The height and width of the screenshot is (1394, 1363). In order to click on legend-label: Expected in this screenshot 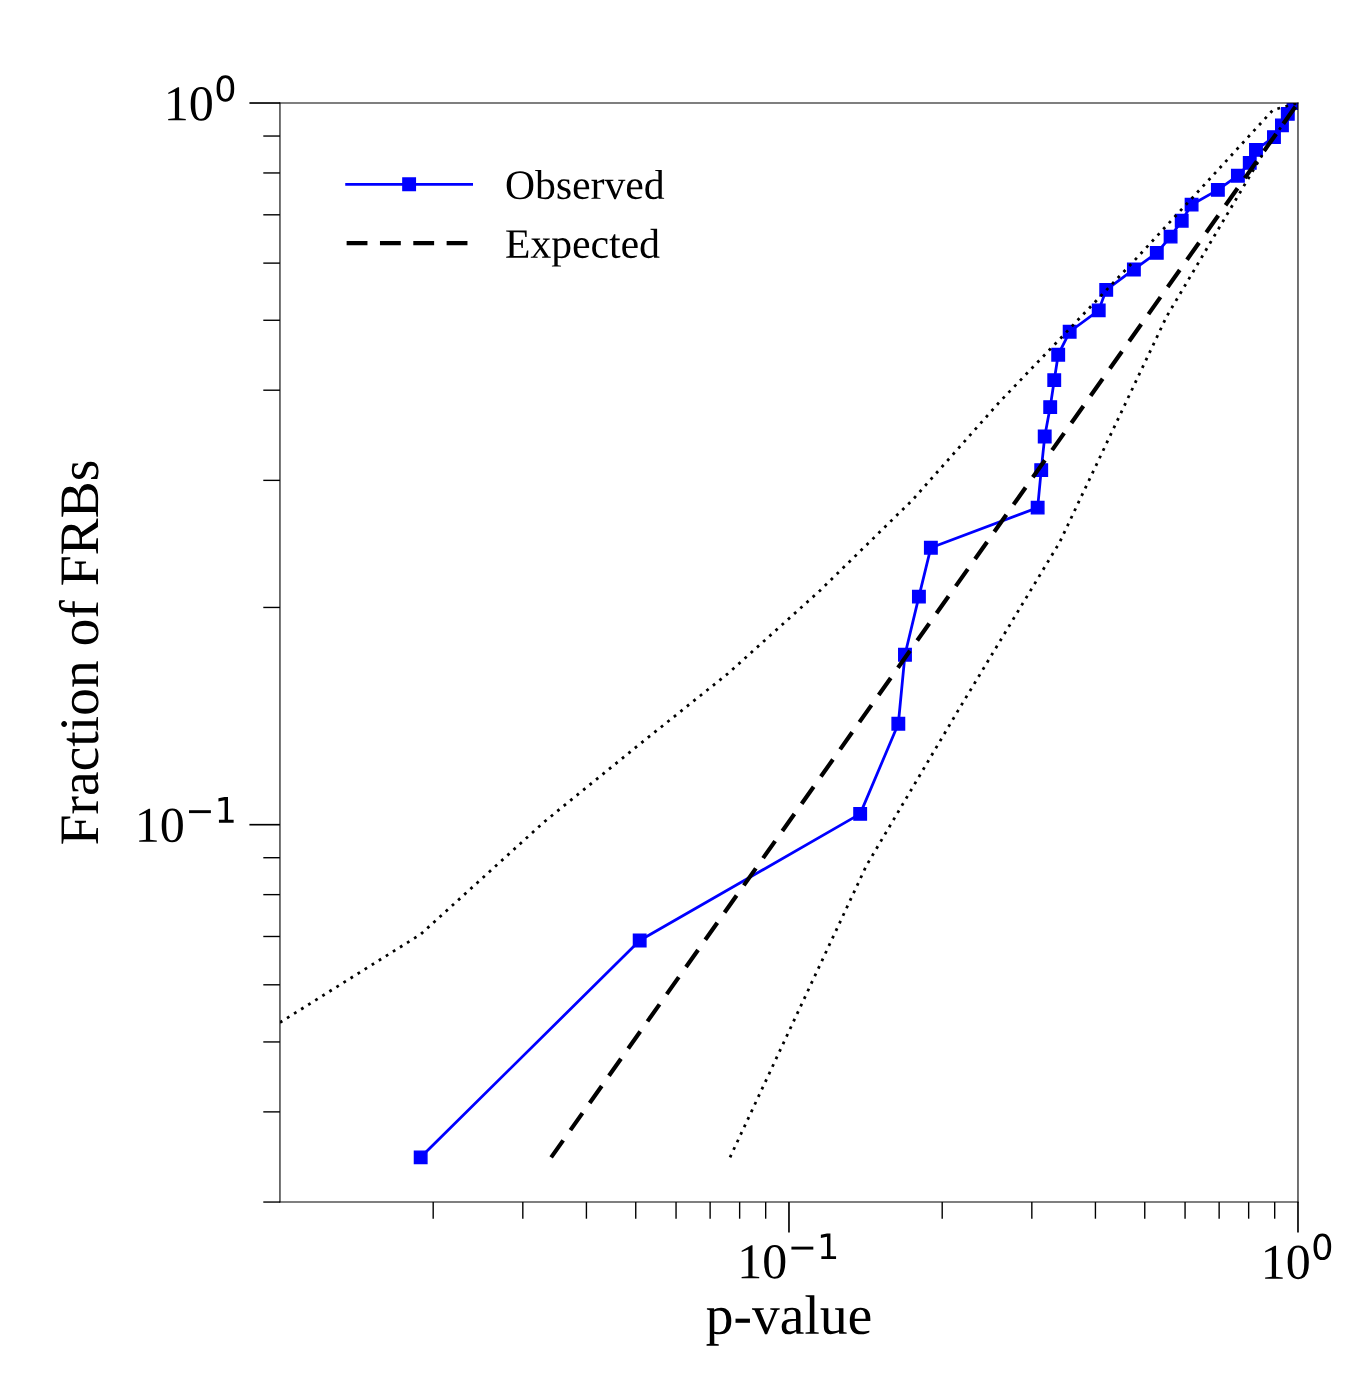, I will do `click(583, 247)`.